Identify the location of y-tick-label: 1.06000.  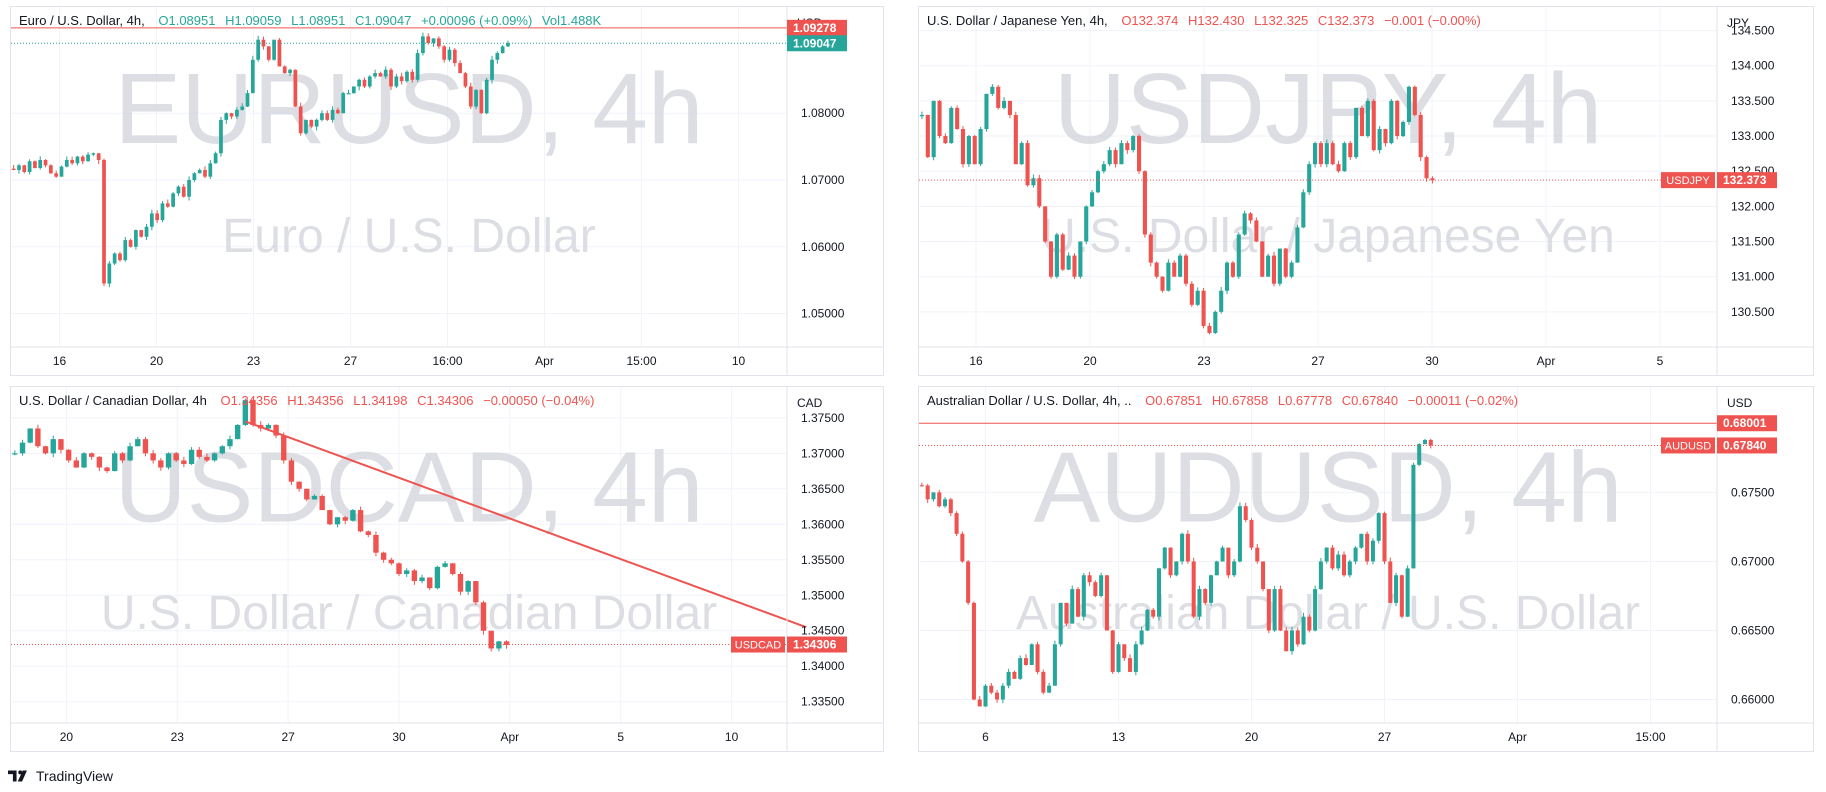
(823, 247).